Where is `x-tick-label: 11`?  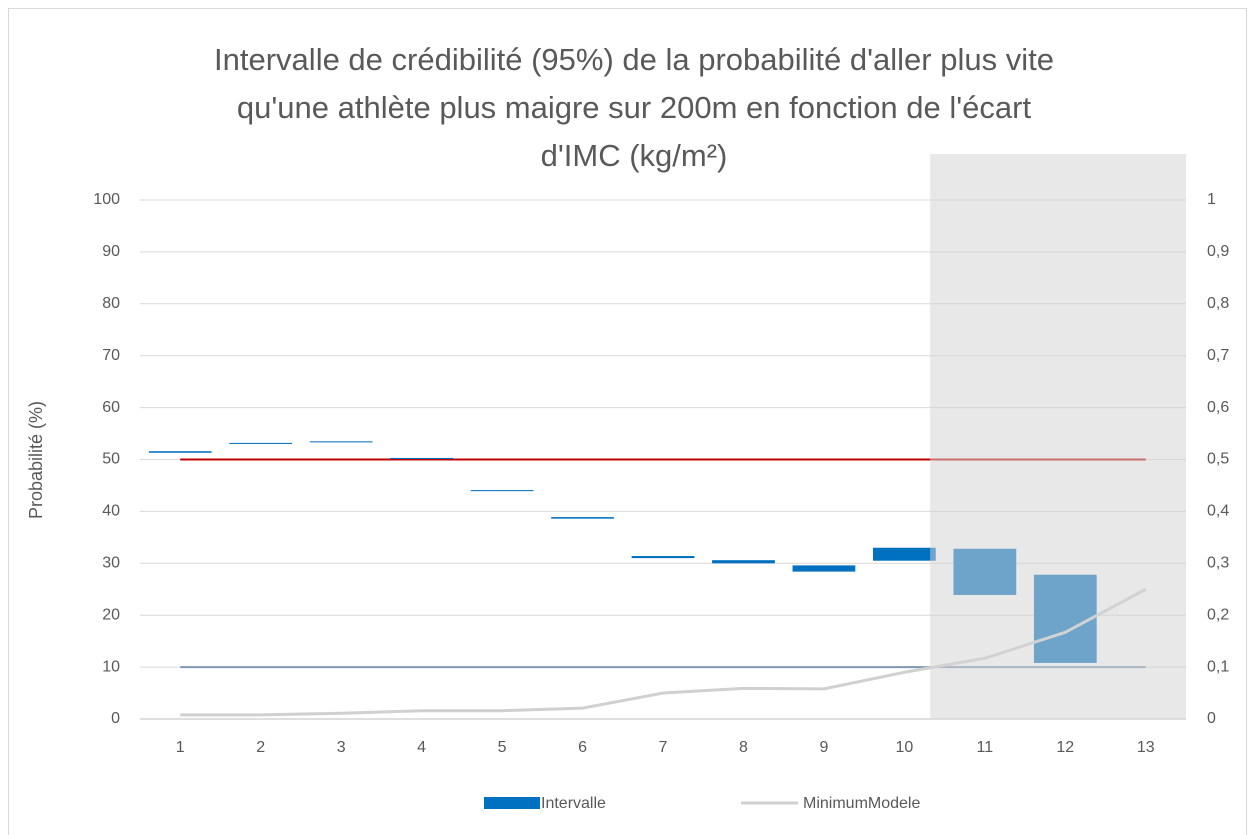 x-tick-label: 11 is located at coordinates (985, 747).